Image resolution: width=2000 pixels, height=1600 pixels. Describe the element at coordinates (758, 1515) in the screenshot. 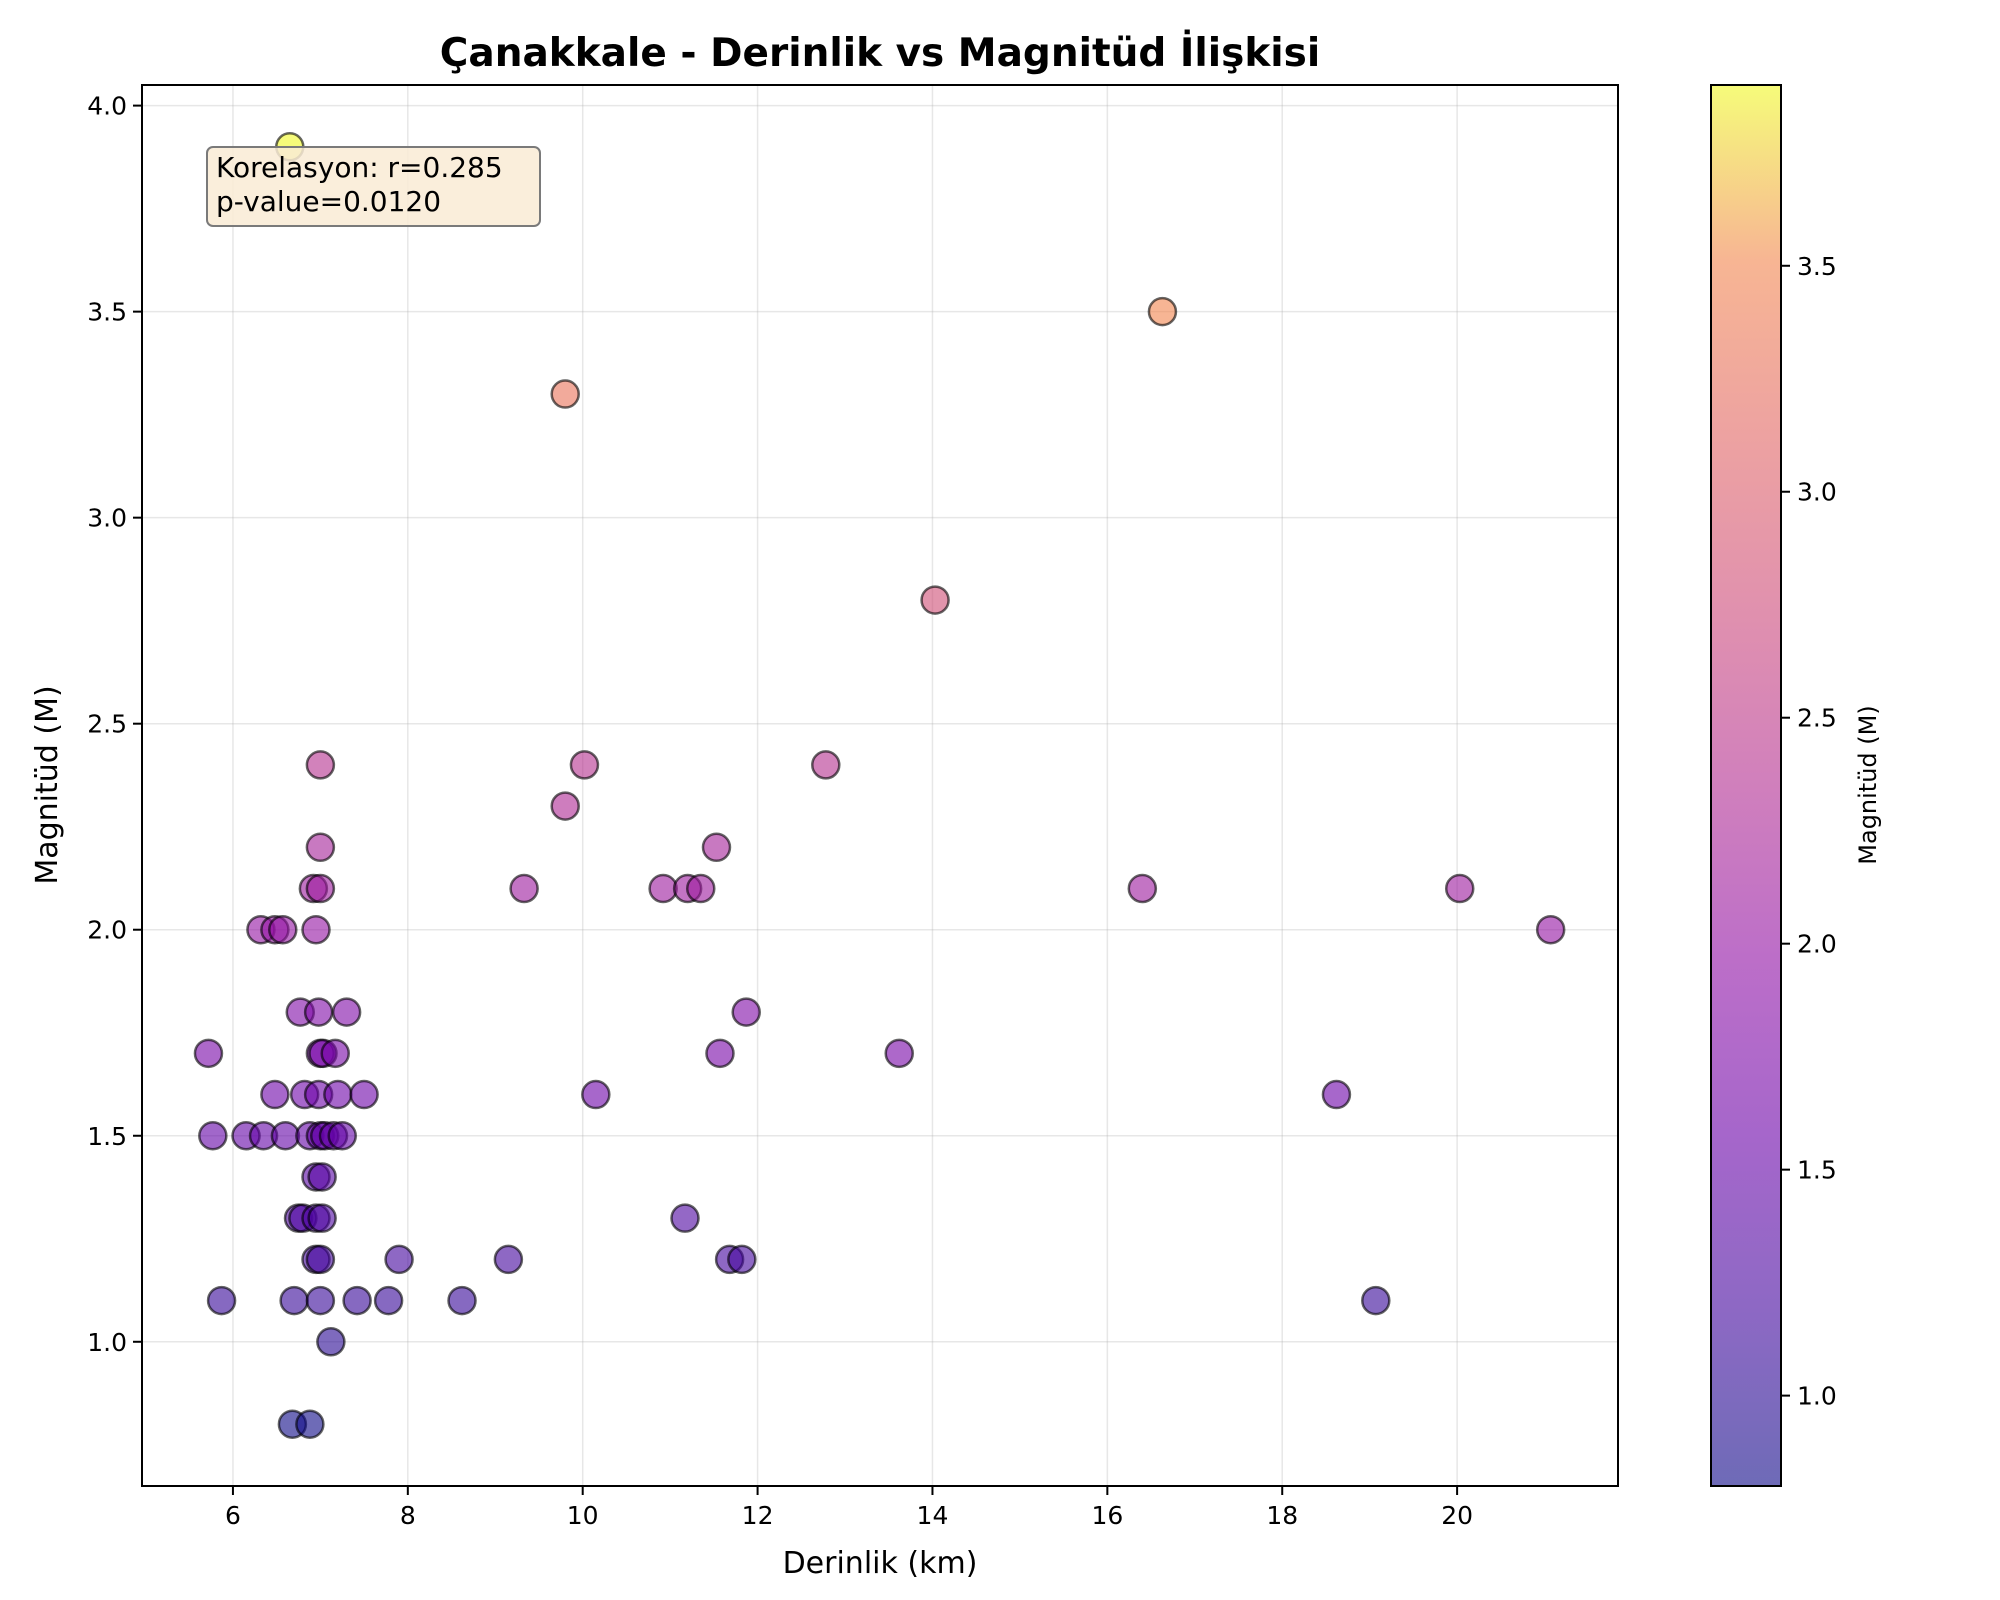

I see `x-tick-label: 12` at that location.